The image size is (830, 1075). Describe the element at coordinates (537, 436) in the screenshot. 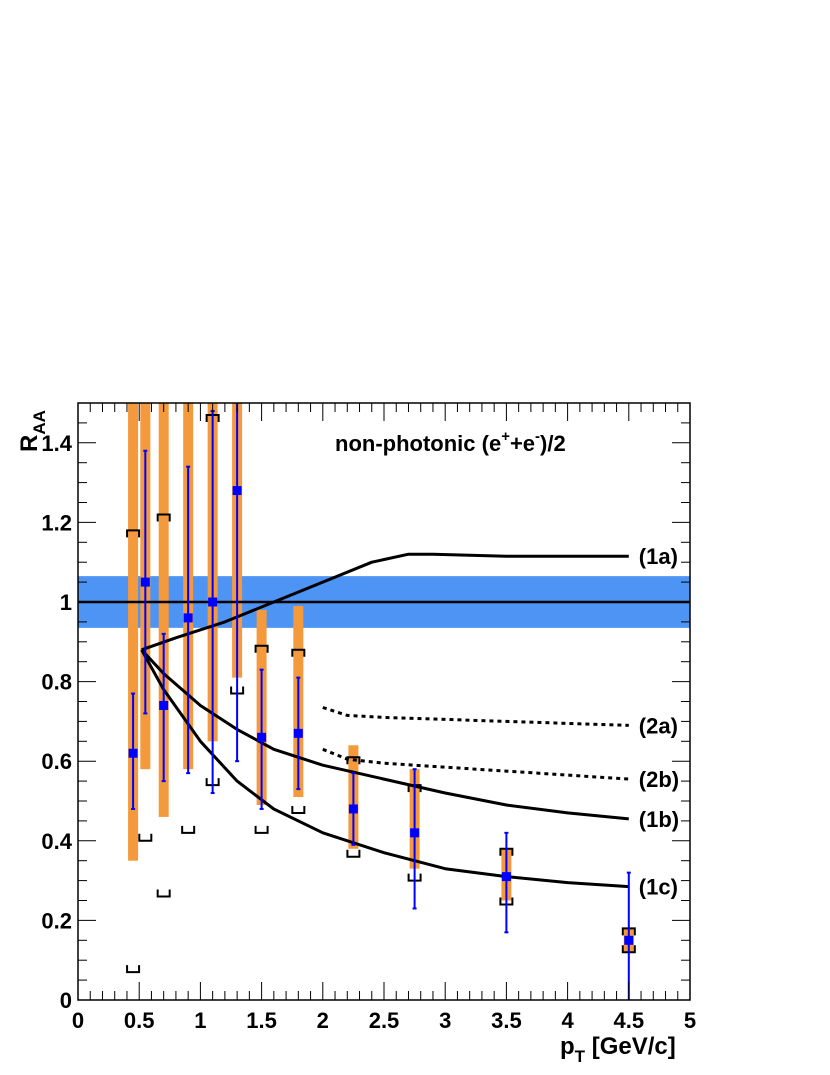

I see `annotation-sup-minus: -` at that location.